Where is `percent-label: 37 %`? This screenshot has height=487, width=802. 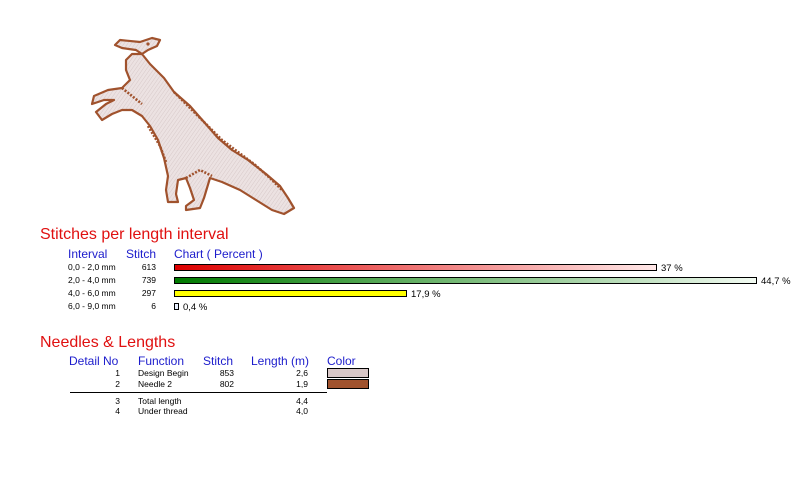 percent-label: 37 % is located at coordinates (672, 268).